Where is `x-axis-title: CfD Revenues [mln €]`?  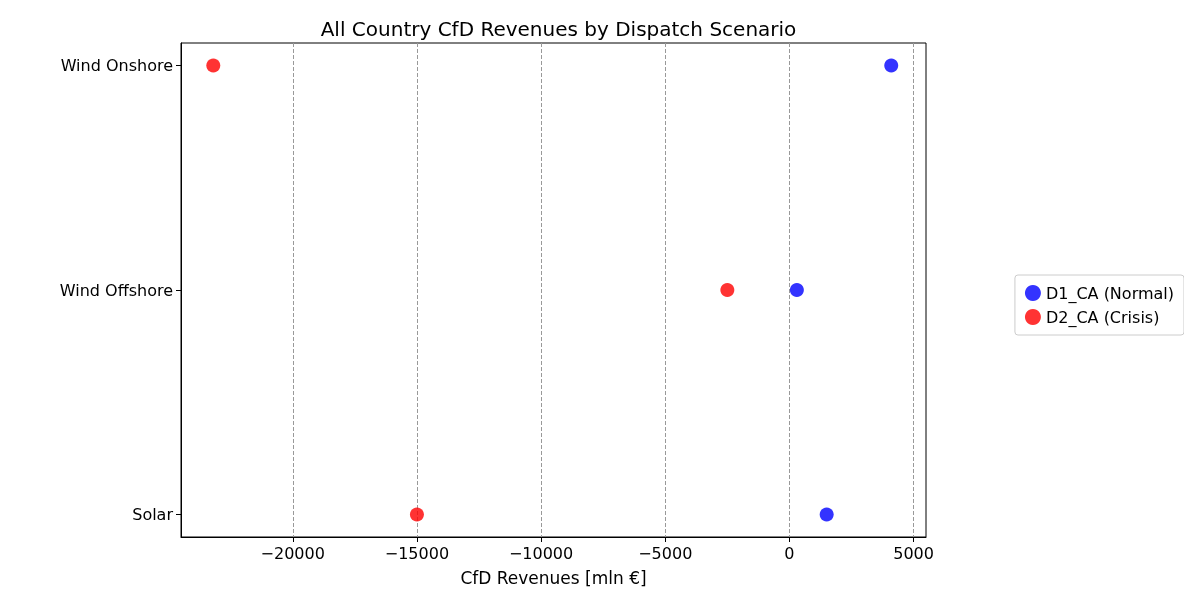 x-axis-title: CfD Revenues [mln €] is located at coordinates (553, 577).